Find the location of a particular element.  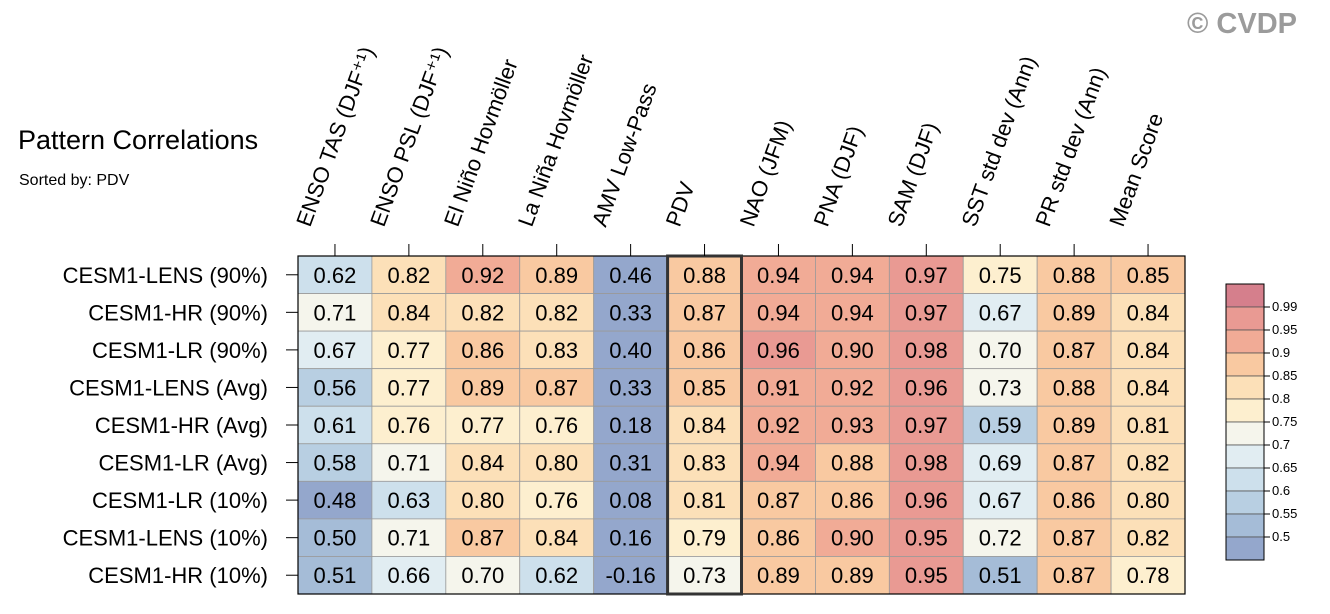

cell-value-label: 0.72 is located at coordinates (1000, 538).